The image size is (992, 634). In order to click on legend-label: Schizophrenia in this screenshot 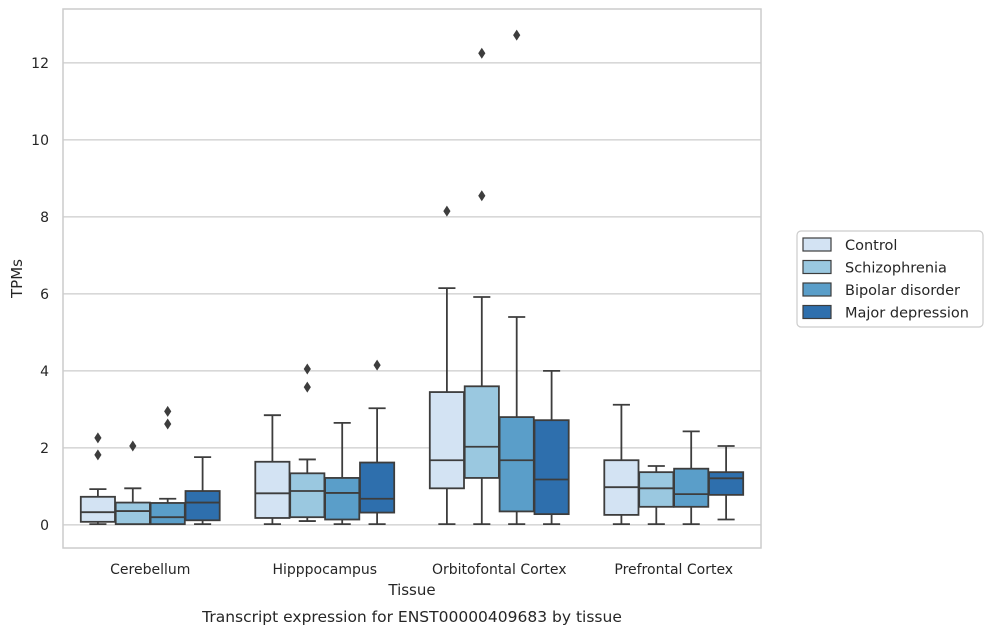, I will do `click(896, 269)`.